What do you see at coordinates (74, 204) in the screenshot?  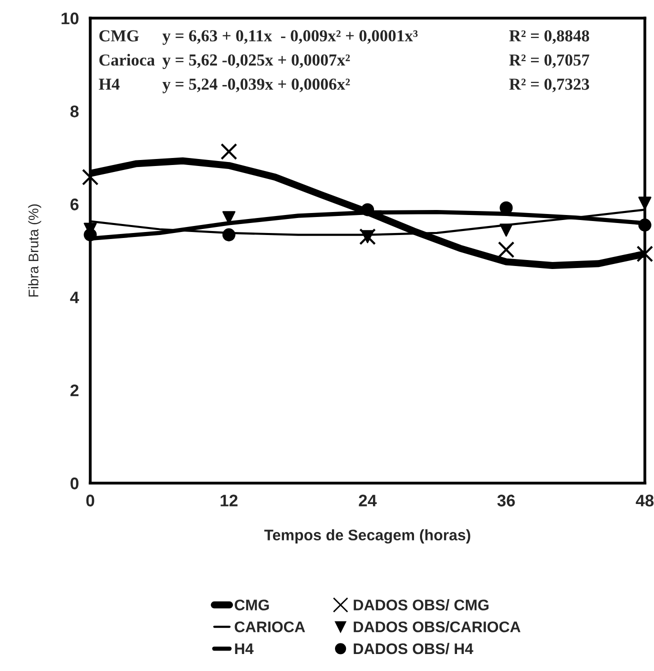 I see `y-tick-label: 6` at bounding box center [74, 204].